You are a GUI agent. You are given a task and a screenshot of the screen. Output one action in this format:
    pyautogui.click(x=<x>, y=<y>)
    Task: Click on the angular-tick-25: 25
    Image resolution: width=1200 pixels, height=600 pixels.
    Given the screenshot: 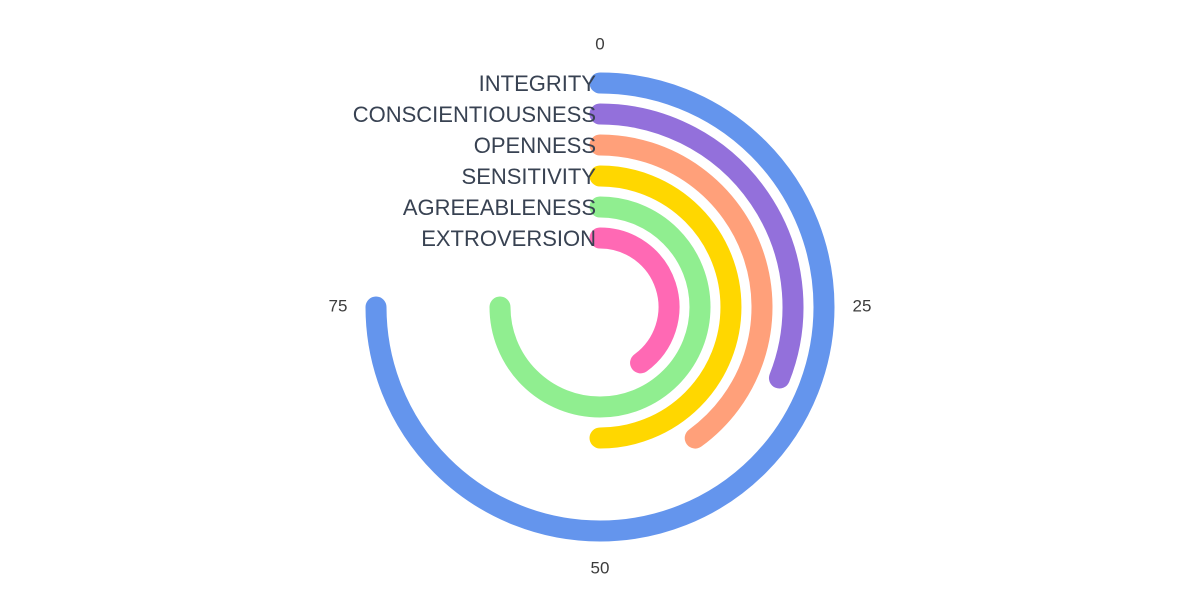 What is the action you would take?
    pyautogui.click(x=862, y=305)
    